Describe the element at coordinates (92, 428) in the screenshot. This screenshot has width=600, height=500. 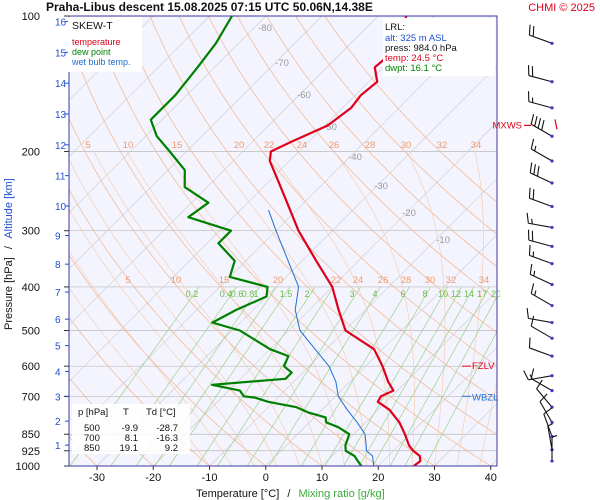
I see `table-cell: 500` at that location.